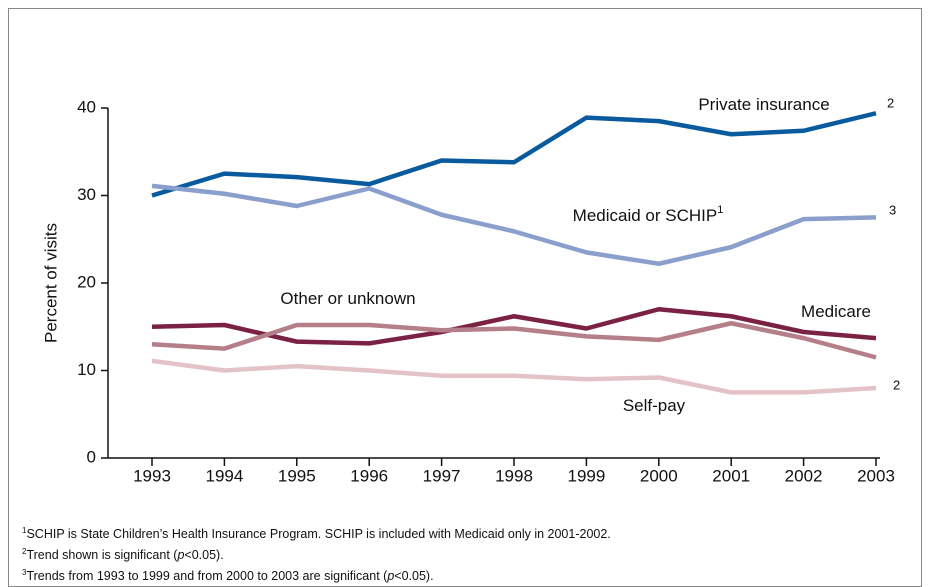  I want to click on x-tick-label: 1993, so click(152, 475).